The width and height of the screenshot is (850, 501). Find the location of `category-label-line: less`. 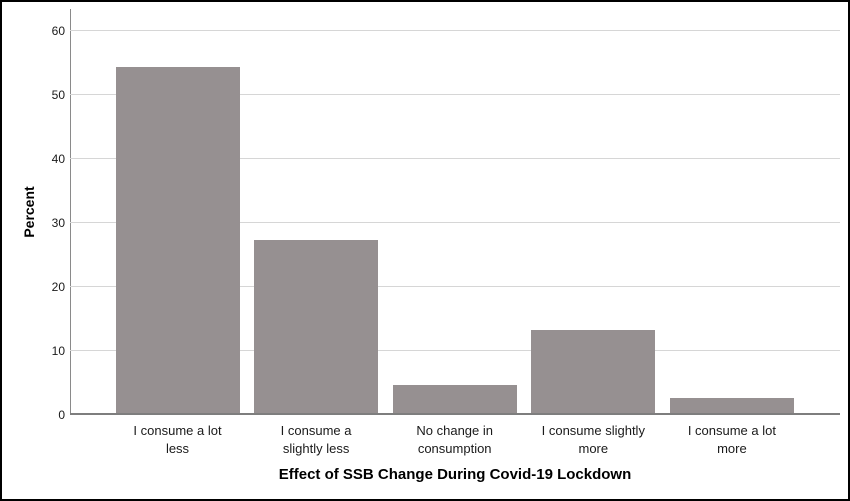

category-label-line: less is located at coordinates (177, 448).